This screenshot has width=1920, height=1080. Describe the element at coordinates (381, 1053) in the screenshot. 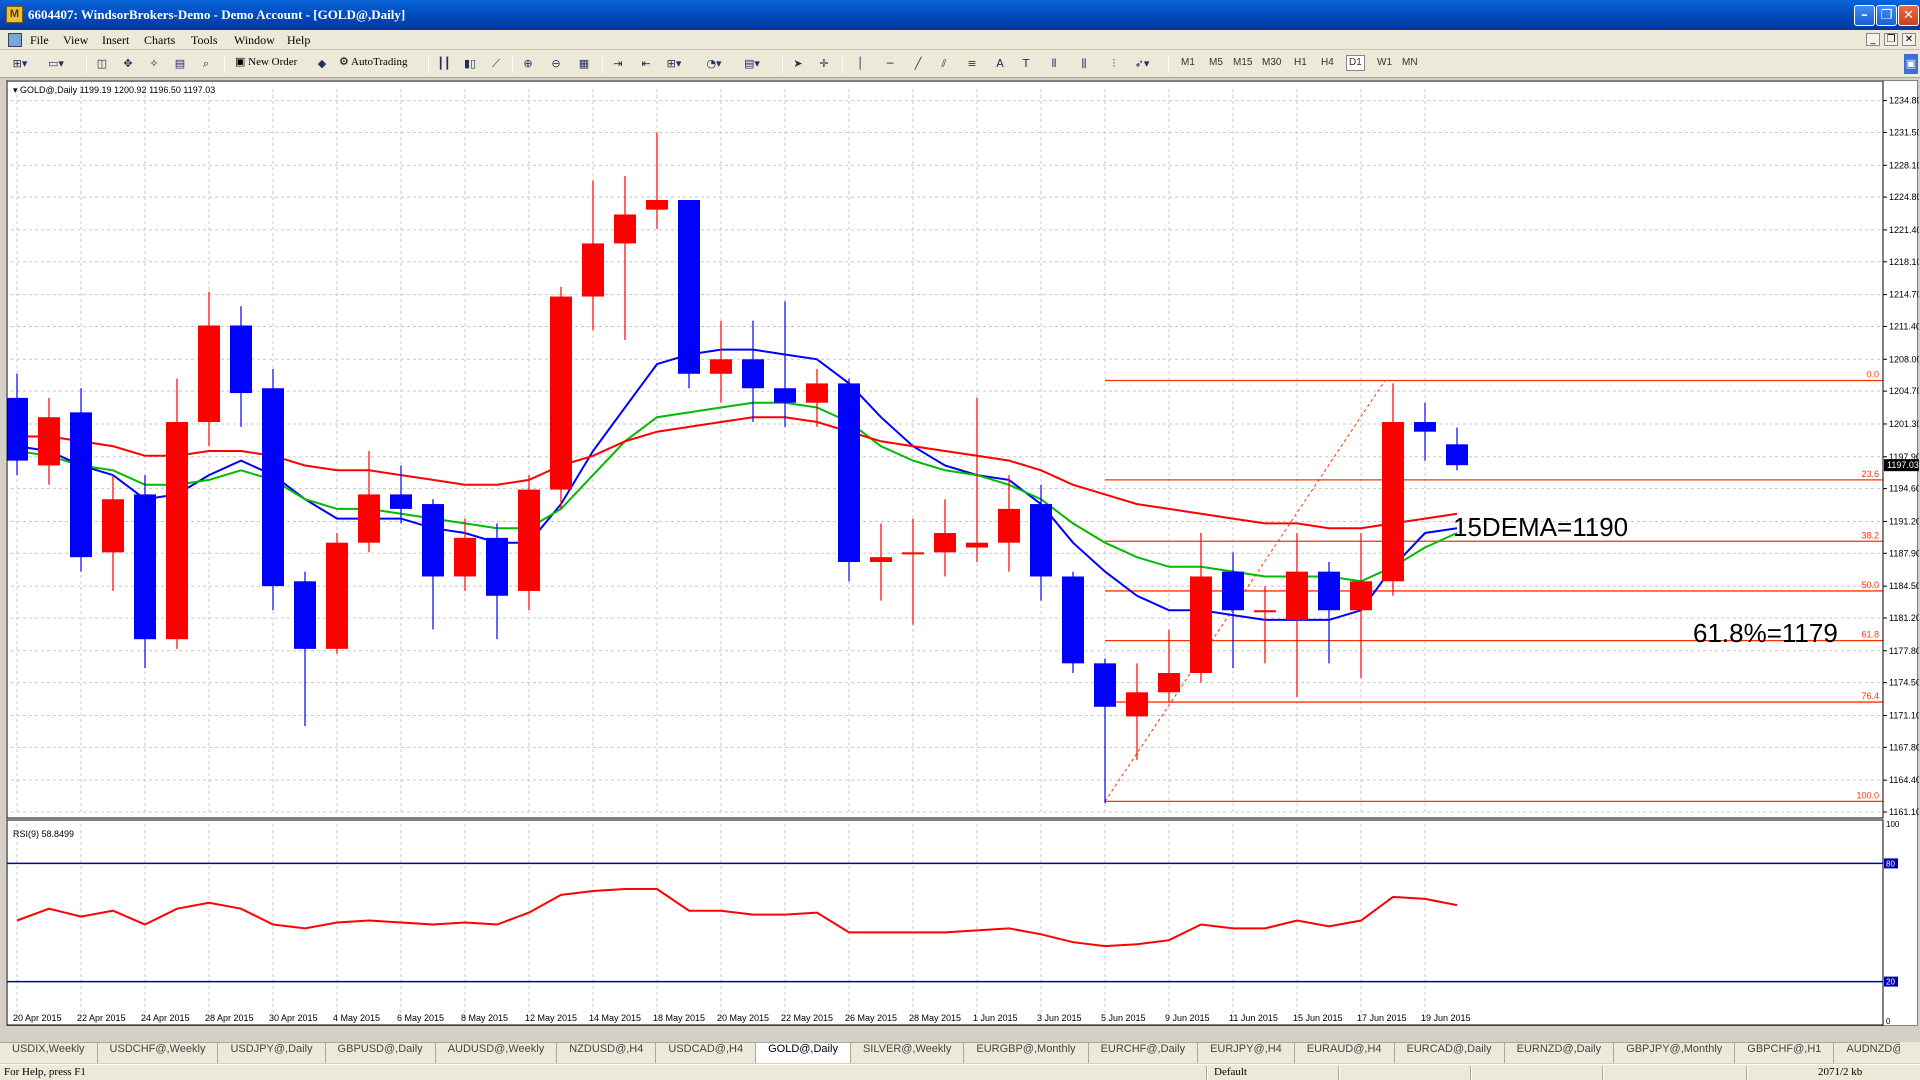

I see `symbol-tab: GBPUSD@,Daily` at that location.